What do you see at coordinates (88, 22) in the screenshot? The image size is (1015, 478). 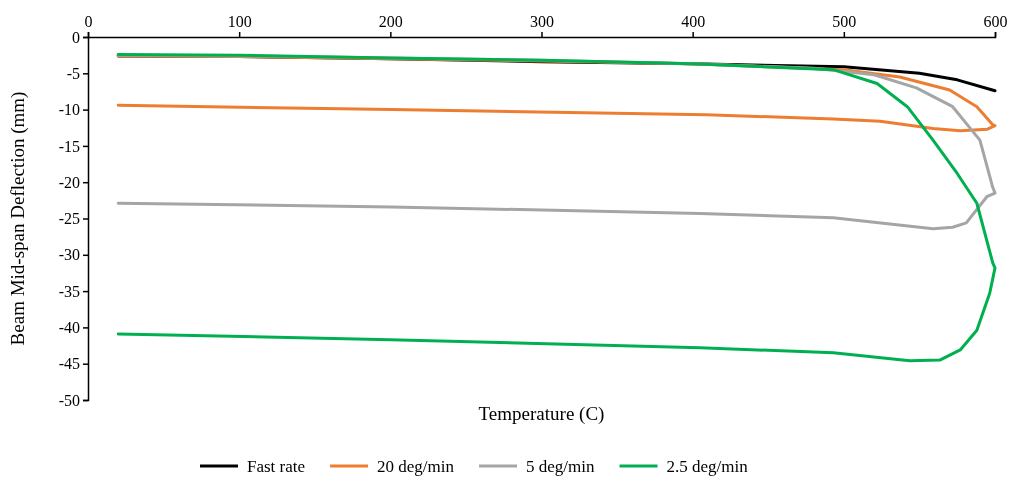 I see `x-tick-label: 0` at bounding box center [88, 22].